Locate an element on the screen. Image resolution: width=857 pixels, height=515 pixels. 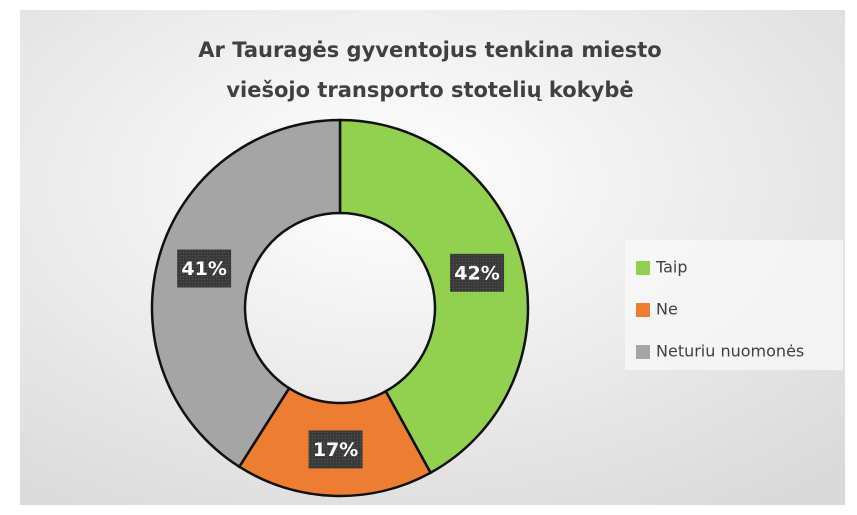
data-label: 41% is located at coordinates (203, 269).